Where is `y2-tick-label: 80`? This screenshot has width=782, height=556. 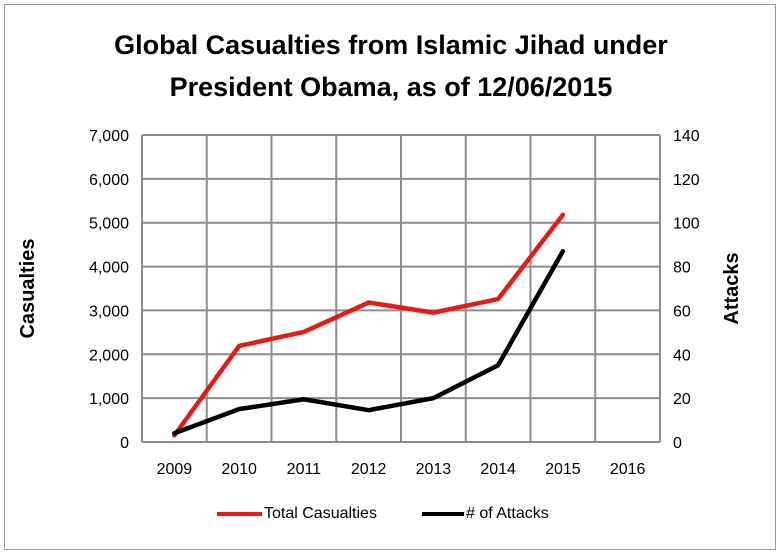 y2-tick-label: 80 is located at coordinates (682, 268).